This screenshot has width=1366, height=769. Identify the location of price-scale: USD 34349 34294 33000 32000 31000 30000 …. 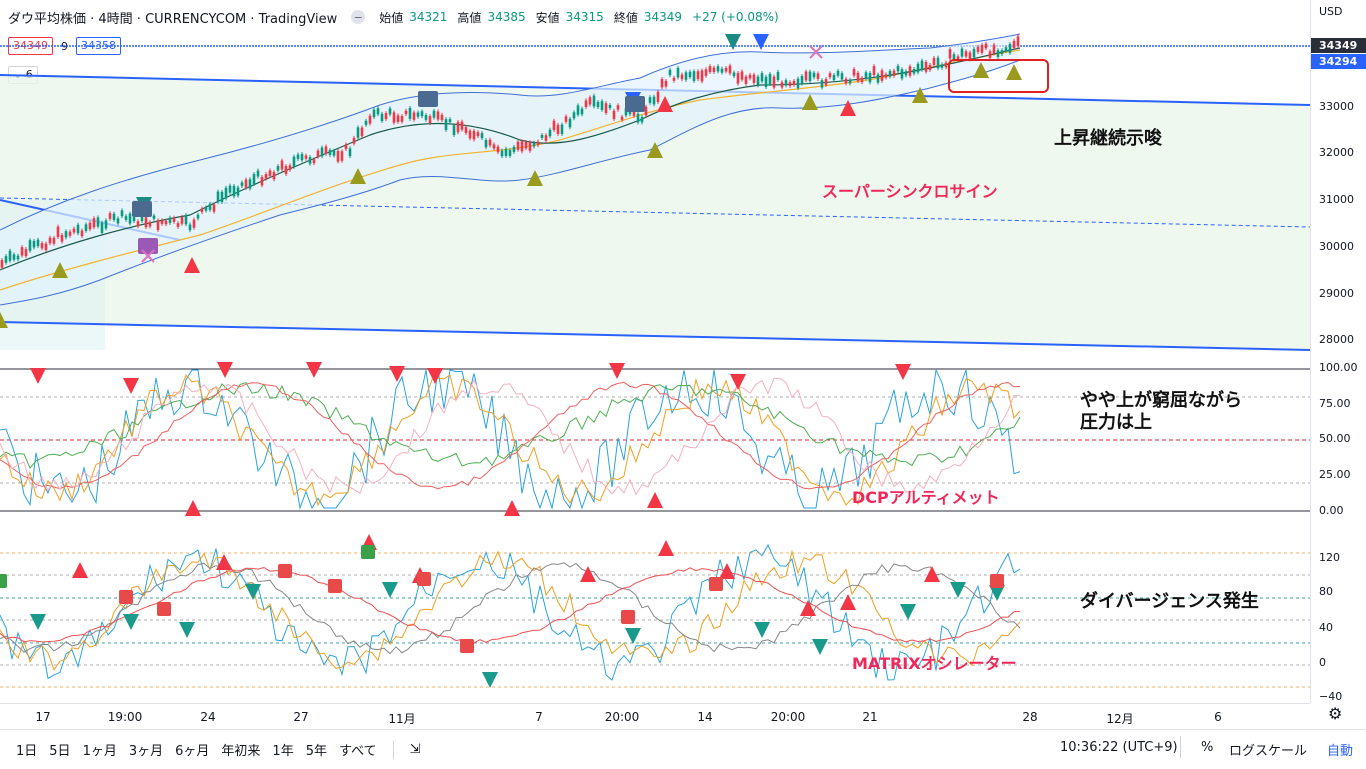
(1338, 351).